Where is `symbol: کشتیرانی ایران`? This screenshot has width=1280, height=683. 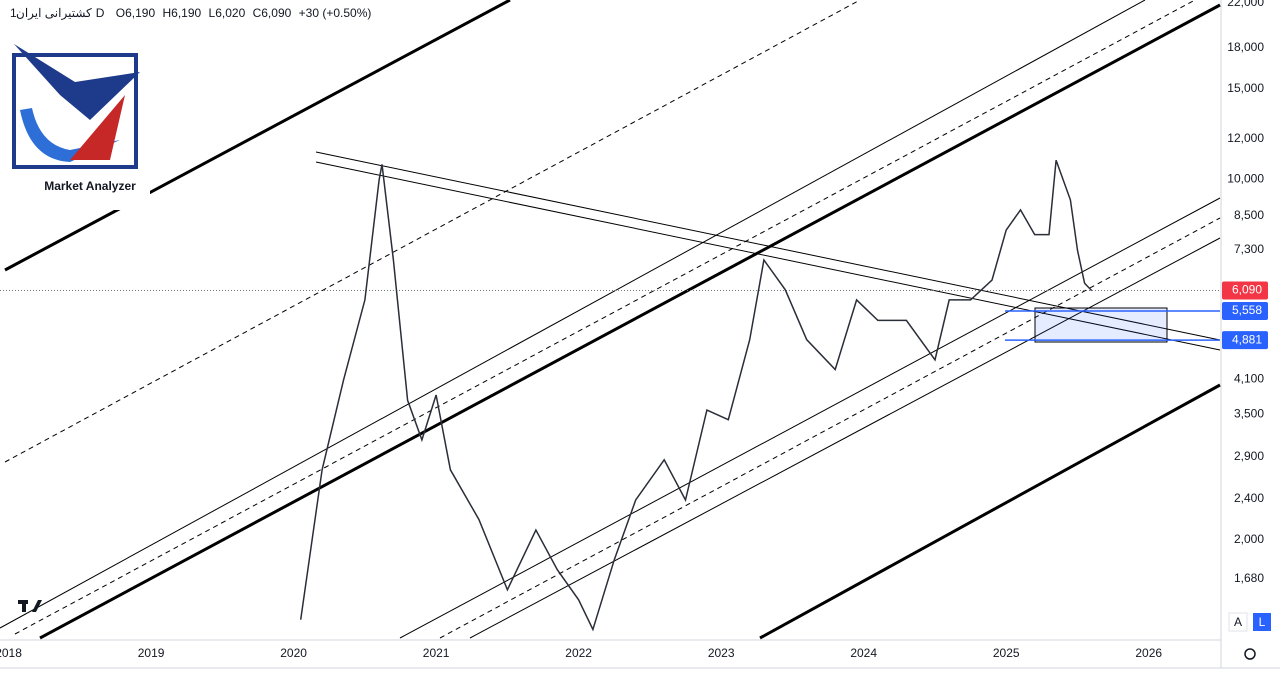 symbol: کشتیرانی ایران is located at coordinates (54, 13).